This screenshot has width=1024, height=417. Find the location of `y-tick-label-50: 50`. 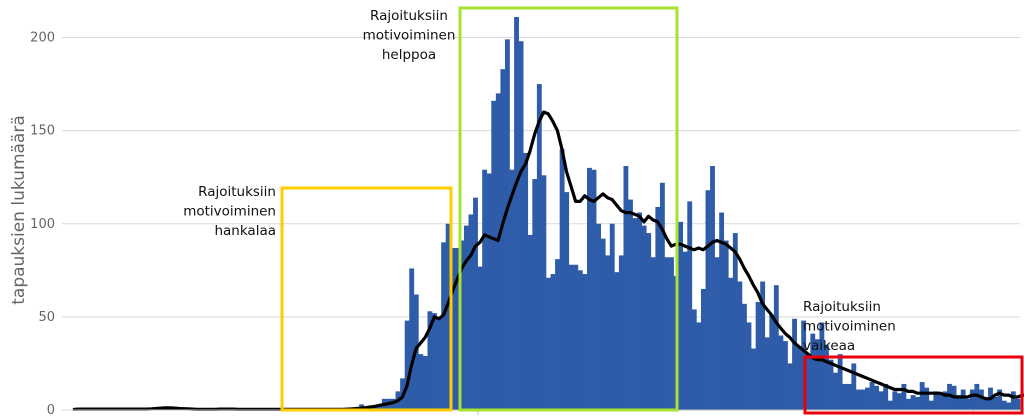

y-tick-label-50: 50 is located at coordinates (46, 317).